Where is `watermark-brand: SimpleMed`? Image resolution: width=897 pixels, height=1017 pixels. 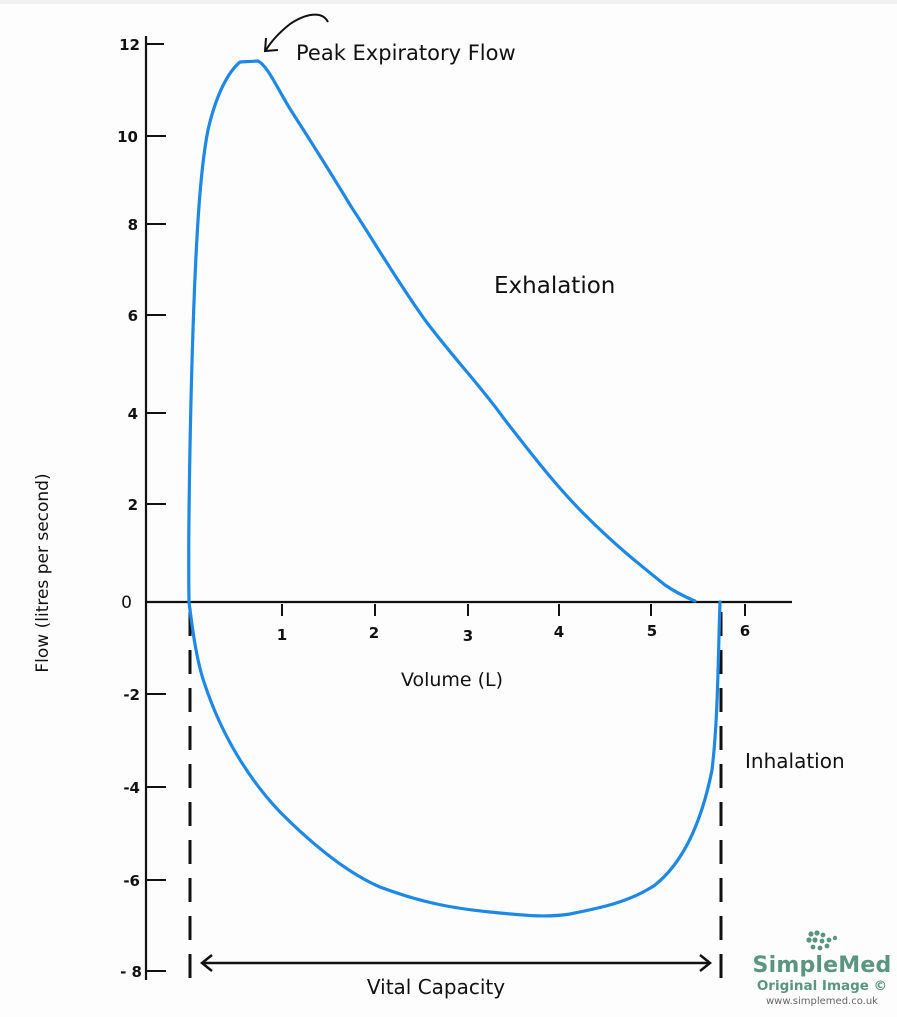 watermark-brand: SimpleMed is located at coordinates (822, 965).